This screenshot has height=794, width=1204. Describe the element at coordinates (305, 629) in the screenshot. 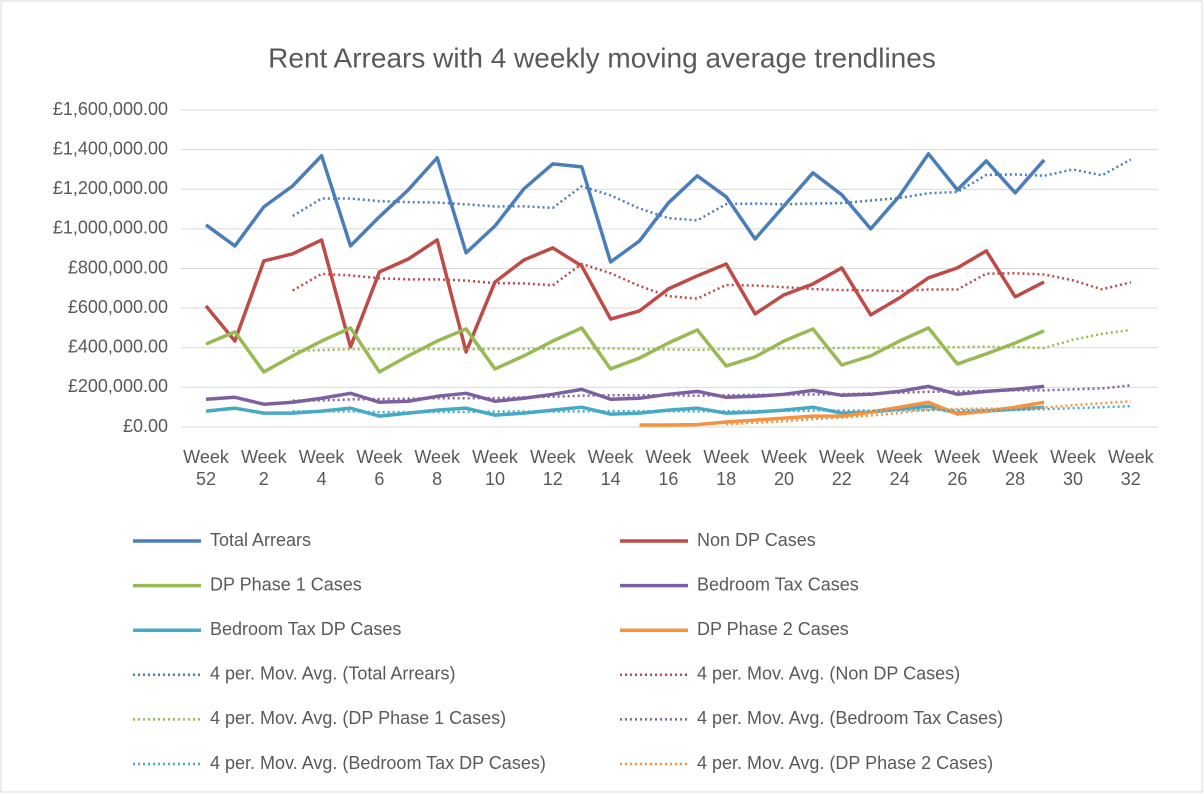

I see `legend-label: Bedroom Tax DP Cases` at that location.